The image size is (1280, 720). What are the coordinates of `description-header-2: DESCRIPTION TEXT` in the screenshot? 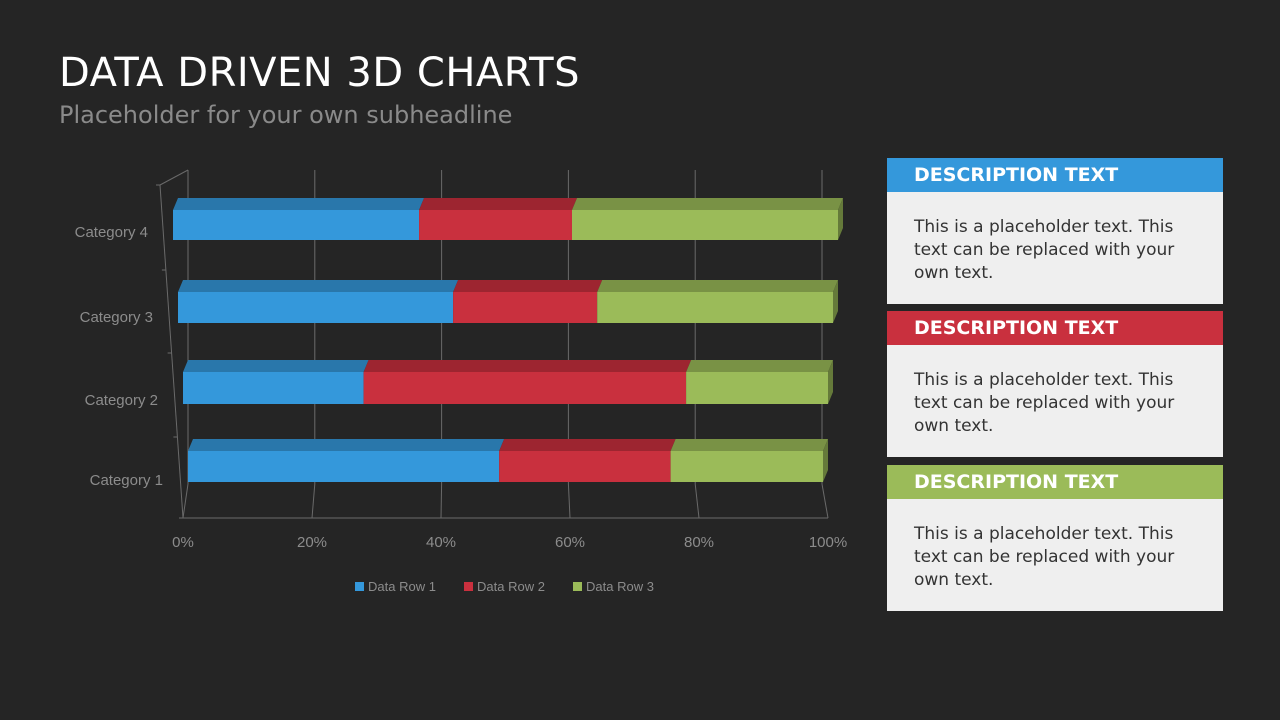 It's located at (1055, 328).